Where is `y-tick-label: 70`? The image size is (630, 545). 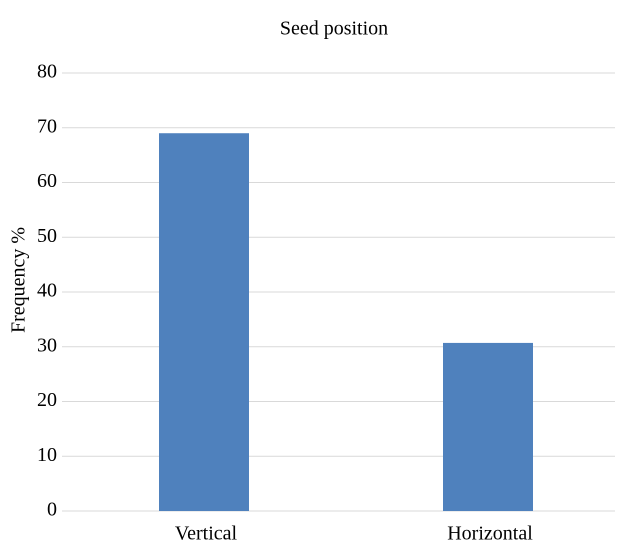 y-tick-label: 70 is located at coordinates (47, 126).